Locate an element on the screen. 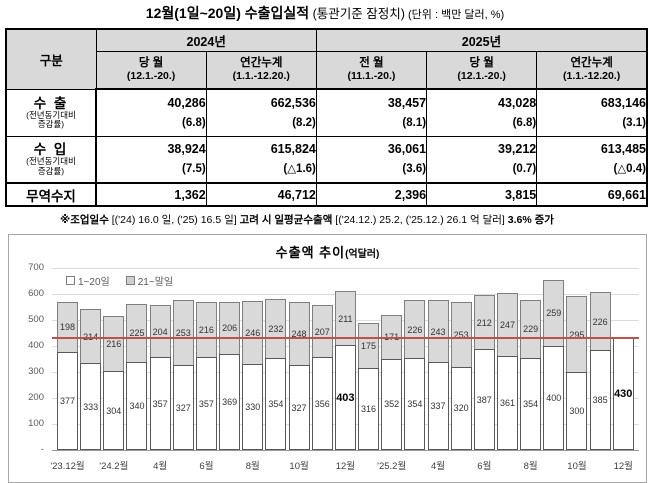  bar-segment-1-20: 387 is located at coordinates (484, 399).